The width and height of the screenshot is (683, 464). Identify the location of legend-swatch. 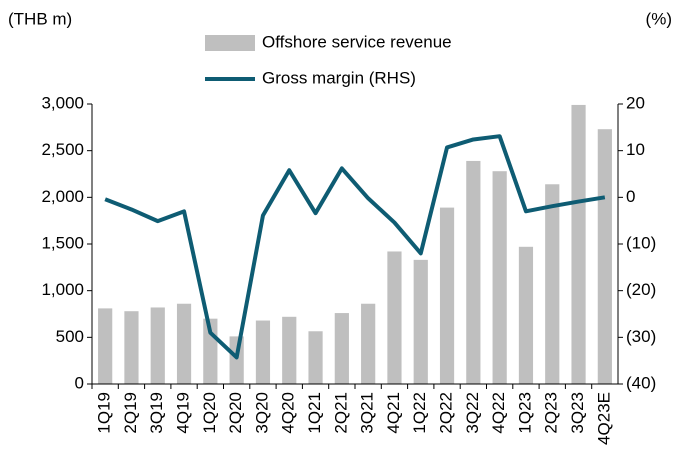
(230, 43).